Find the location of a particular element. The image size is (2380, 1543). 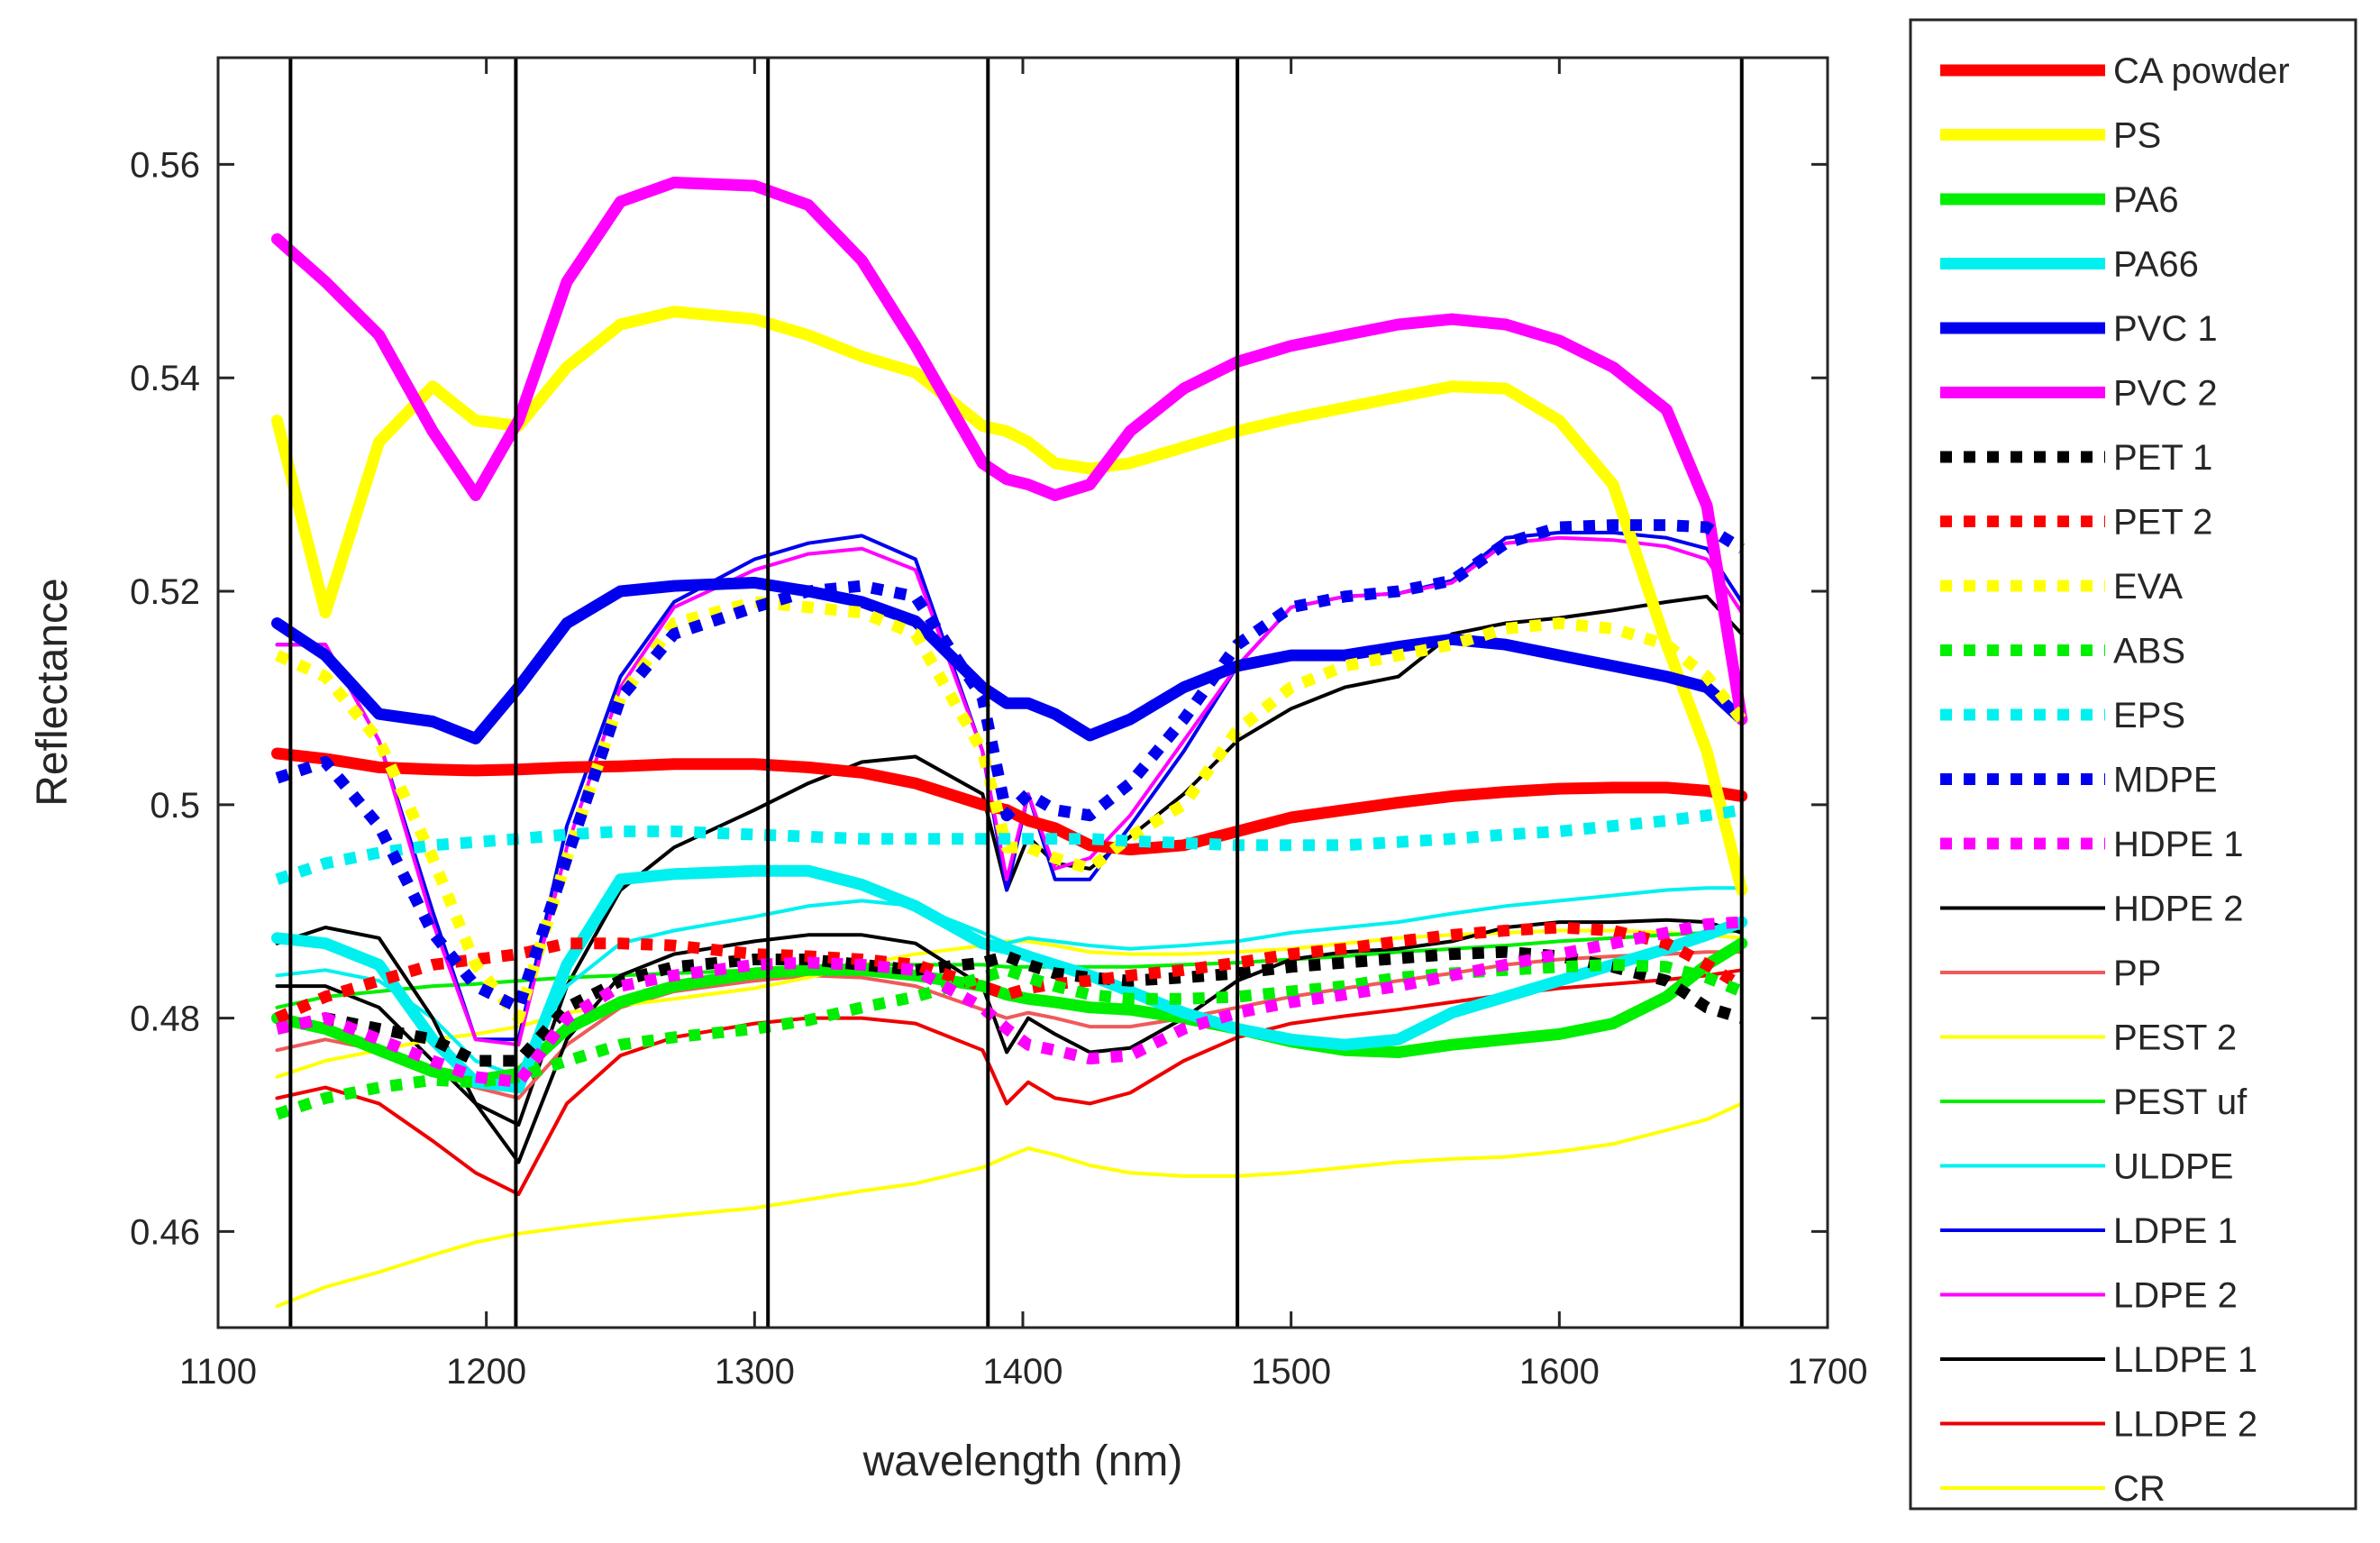

x-tick-label: 1400 is located at coordinates (1023, 1372).